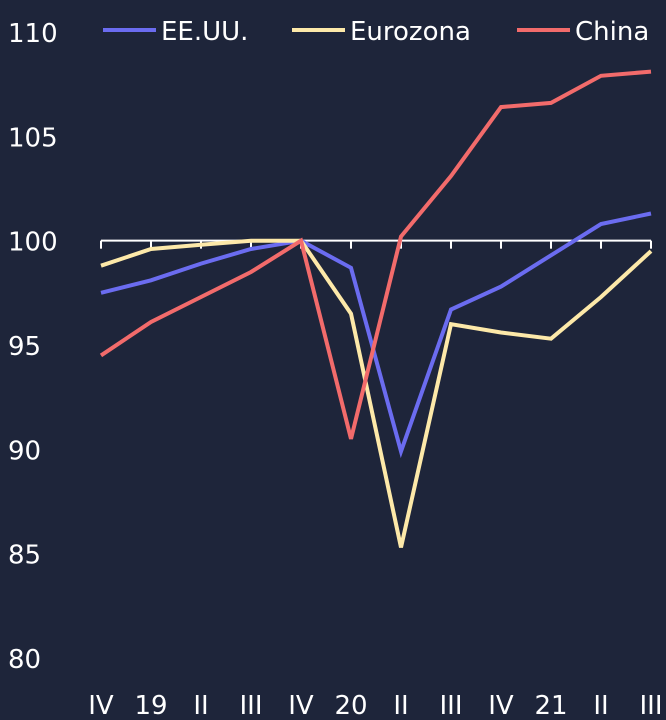 The height and width of the screenshot is (720, 666). What do you see at coordinates (612, 32) in the screenshot?
I see `legend-label-china: China` at bounding box center [612, 32].